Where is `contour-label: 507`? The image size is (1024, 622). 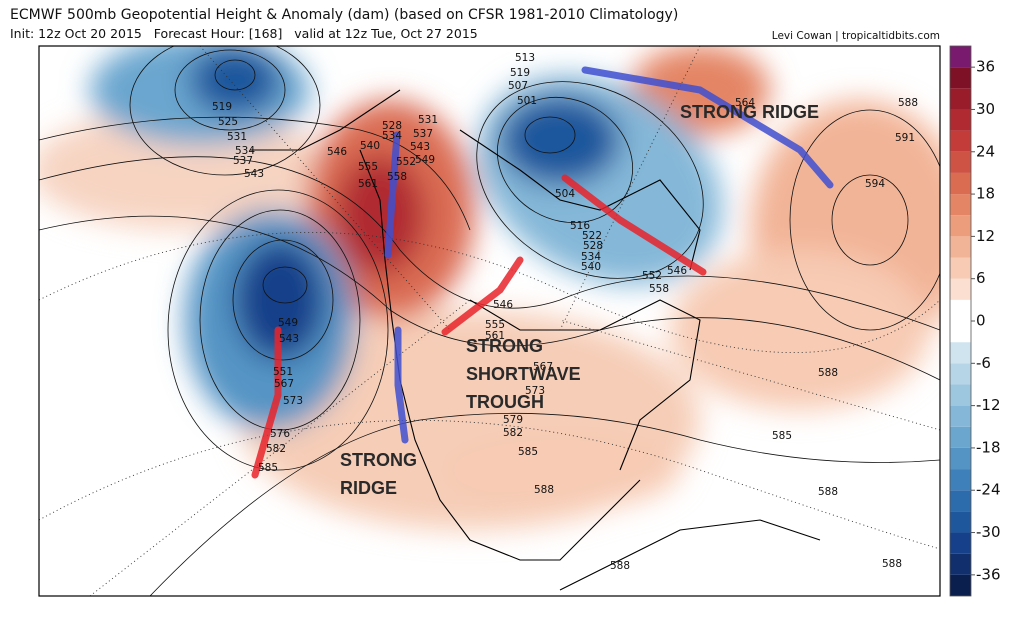
contour-label: 507 is located at coordinates (518, 86).